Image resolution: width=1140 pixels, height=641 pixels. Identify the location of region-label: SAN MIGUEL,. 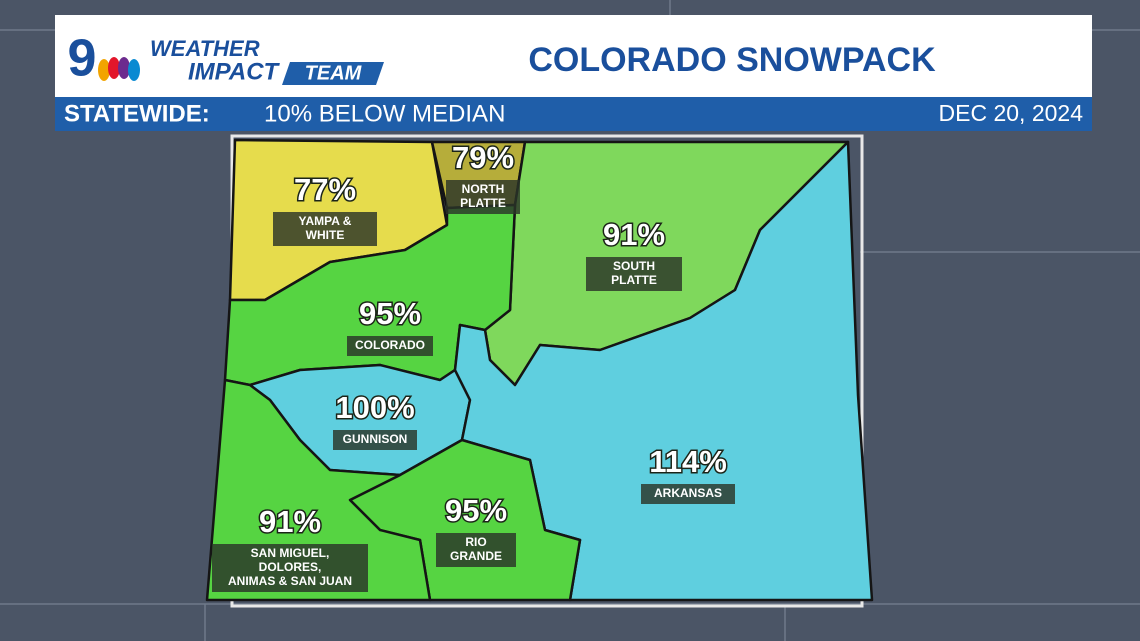
(290, 553).